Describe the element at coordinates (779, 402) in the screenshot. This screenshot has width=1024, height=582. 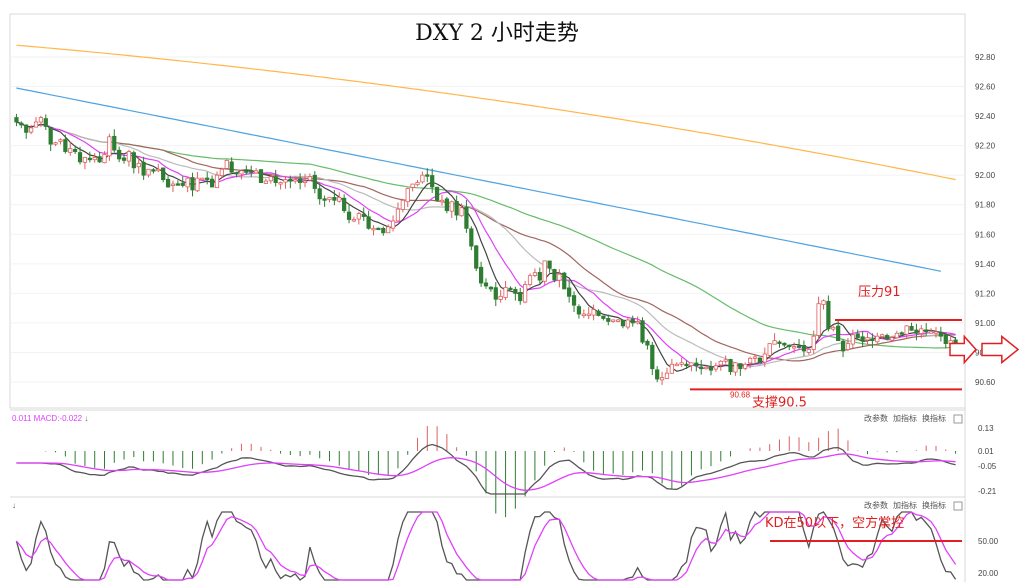
I see `support-label: 支撑90.5` at that location.